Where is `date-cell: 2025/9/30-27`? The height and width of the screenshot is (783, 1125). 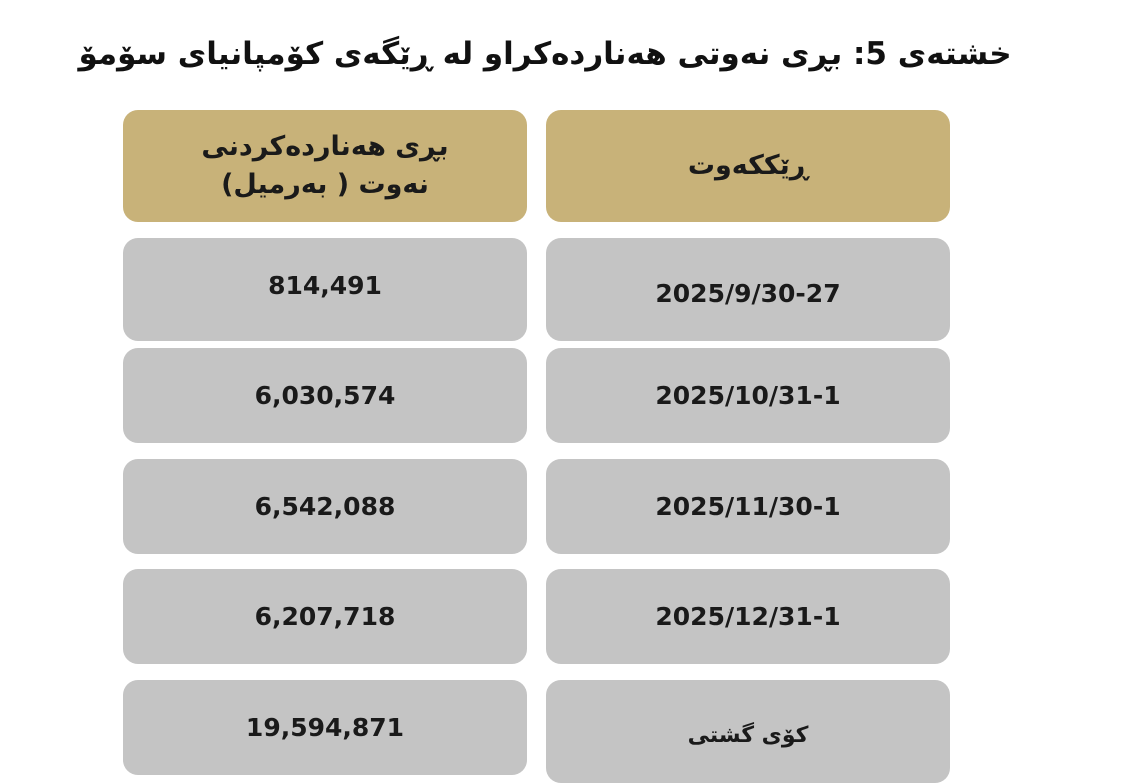 date-cell: 2025/9/30-27 is located at coordinates (748, 289).